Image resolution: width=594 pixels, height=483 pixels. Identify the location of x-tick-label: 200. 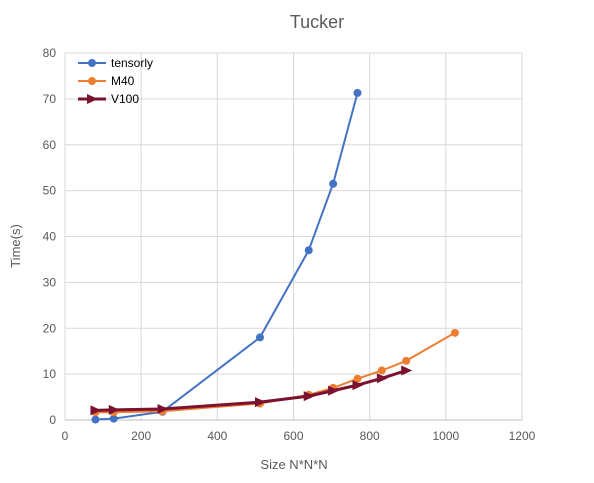
(141, 436).